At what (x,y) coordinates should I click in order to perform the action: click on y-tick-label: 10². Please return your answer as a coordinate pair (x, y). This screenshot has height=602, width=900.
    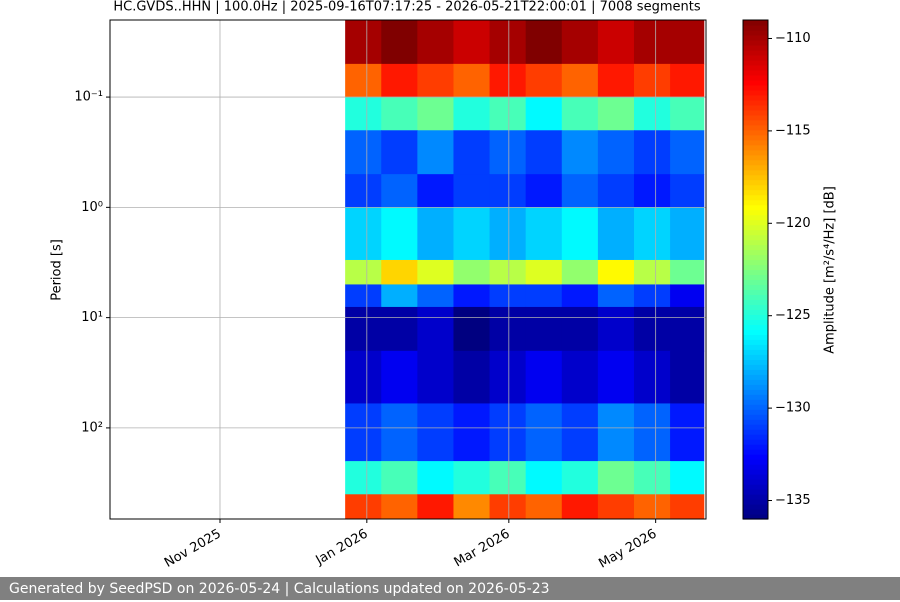
    Looking at the image, I should click on (92, 427).